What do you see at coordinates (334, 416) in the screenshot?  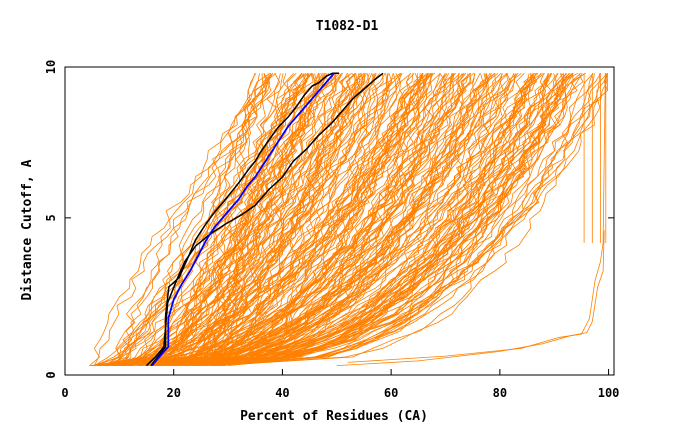 I see `x-axis-title: Percent of Residues (CA)` at bounding box center [334, 416].